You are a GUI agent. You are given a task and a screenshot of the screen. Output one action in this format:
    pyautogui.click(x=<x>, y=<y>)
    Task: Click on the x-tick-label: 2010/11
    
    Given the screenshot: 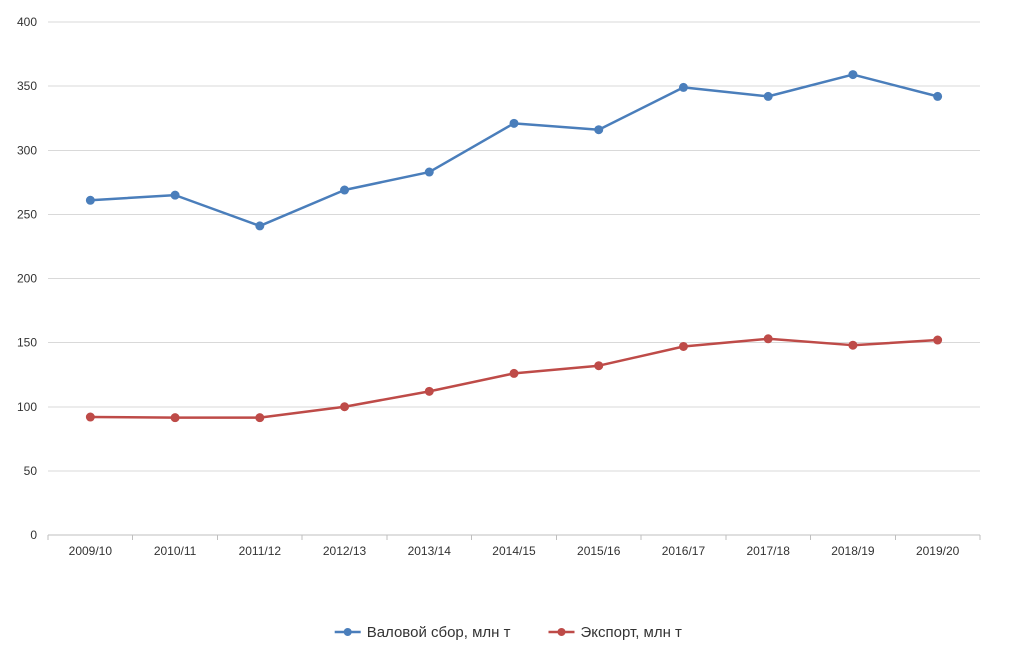 What is the action you would take?
    pyautogui.click(x=175, y=551)
    